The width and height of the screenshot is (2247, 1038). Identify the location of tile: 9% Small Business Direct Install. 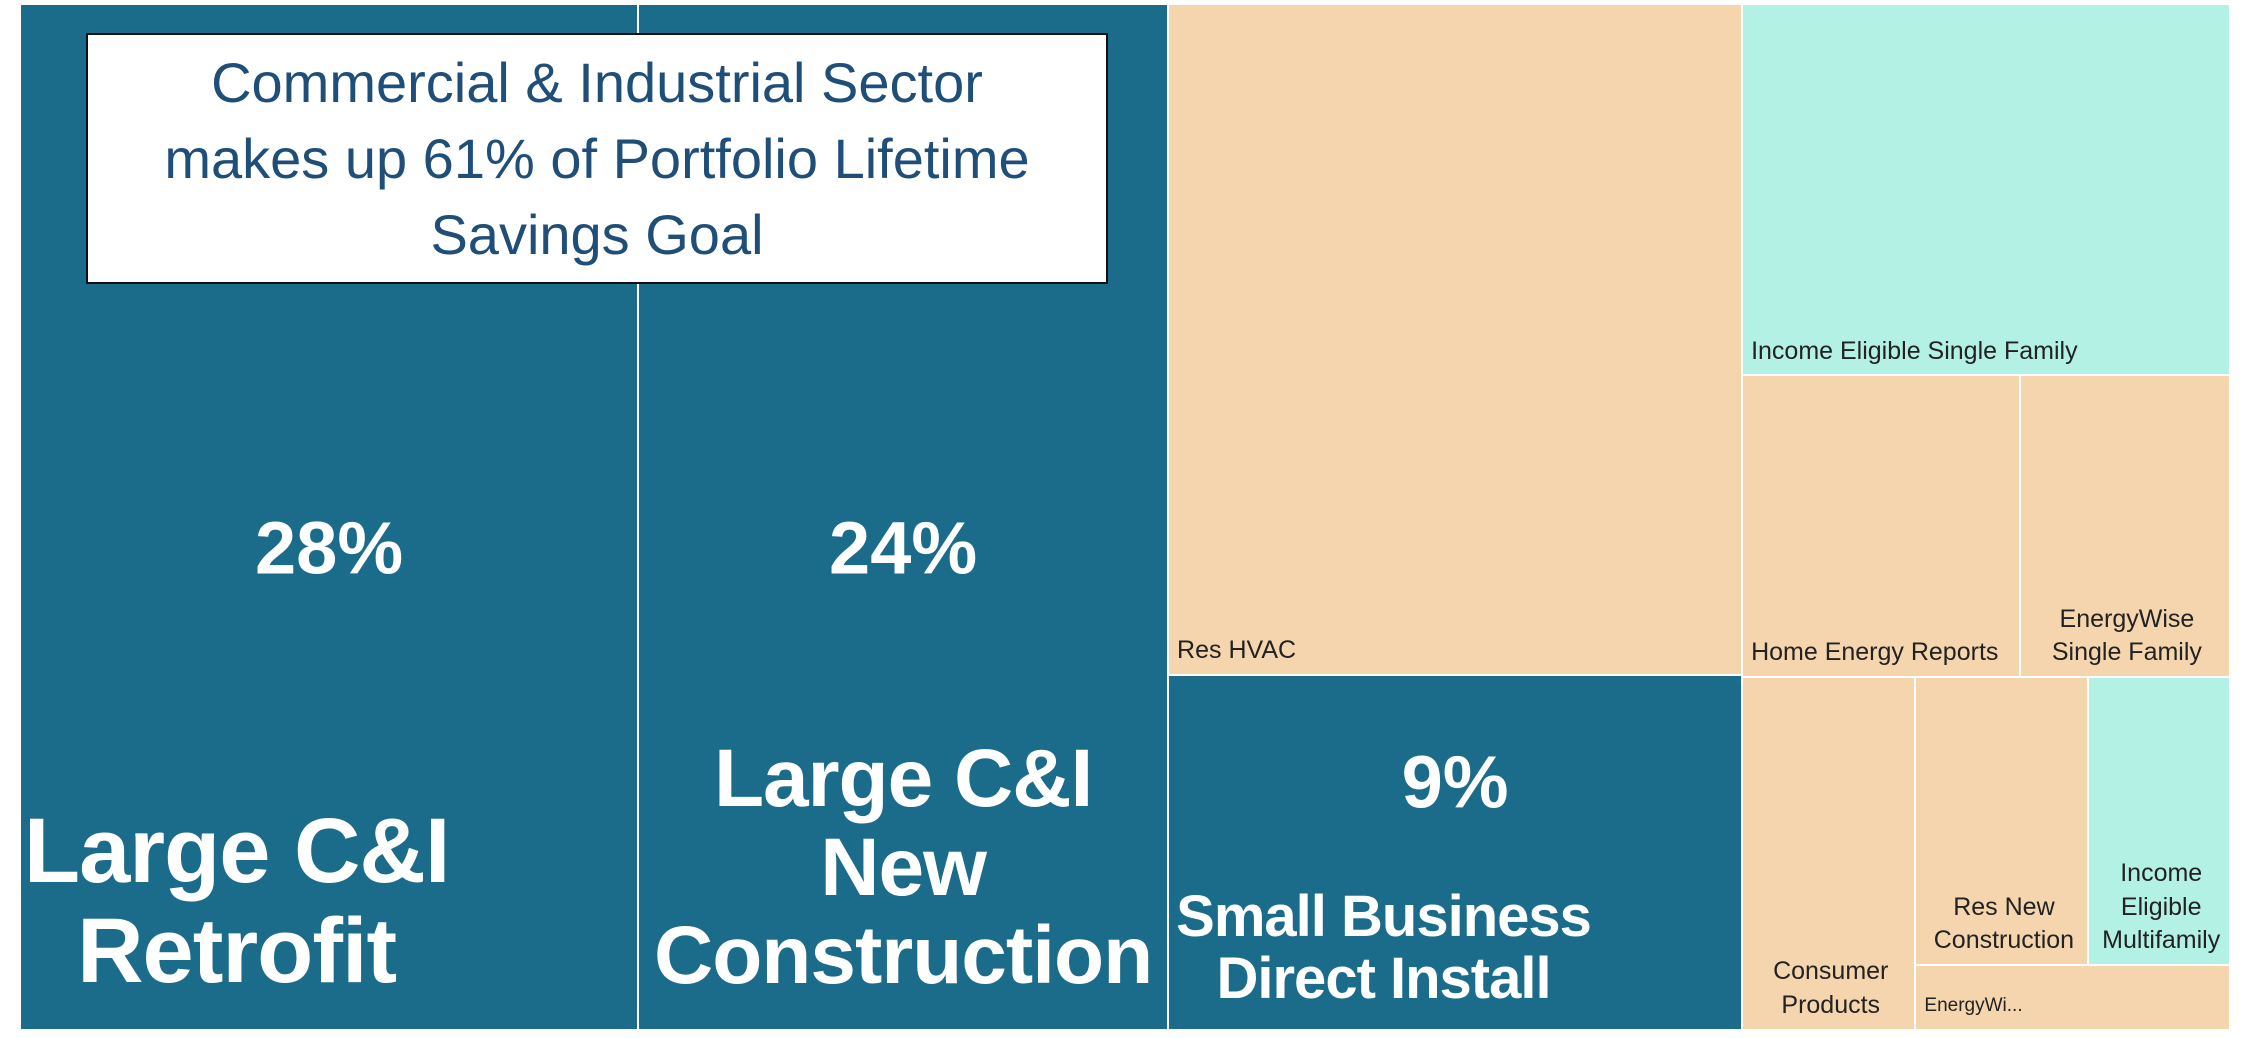
(1455, 852).